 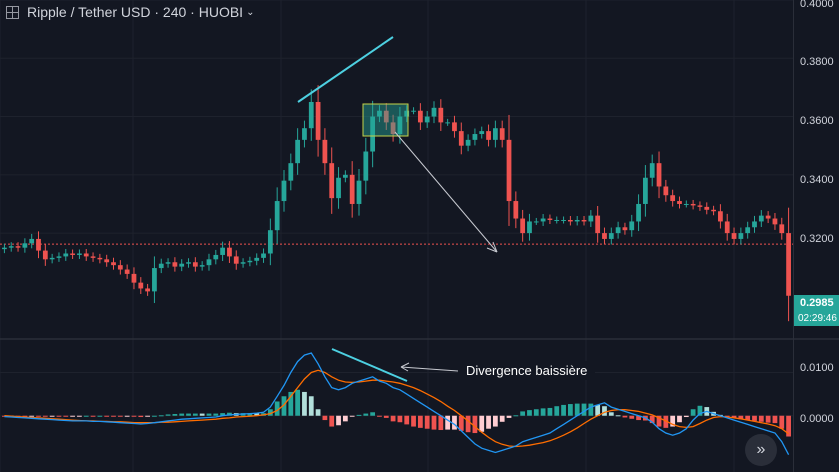 I want to click on scroll-to-realtime-button: », so click(x=761, y=450).